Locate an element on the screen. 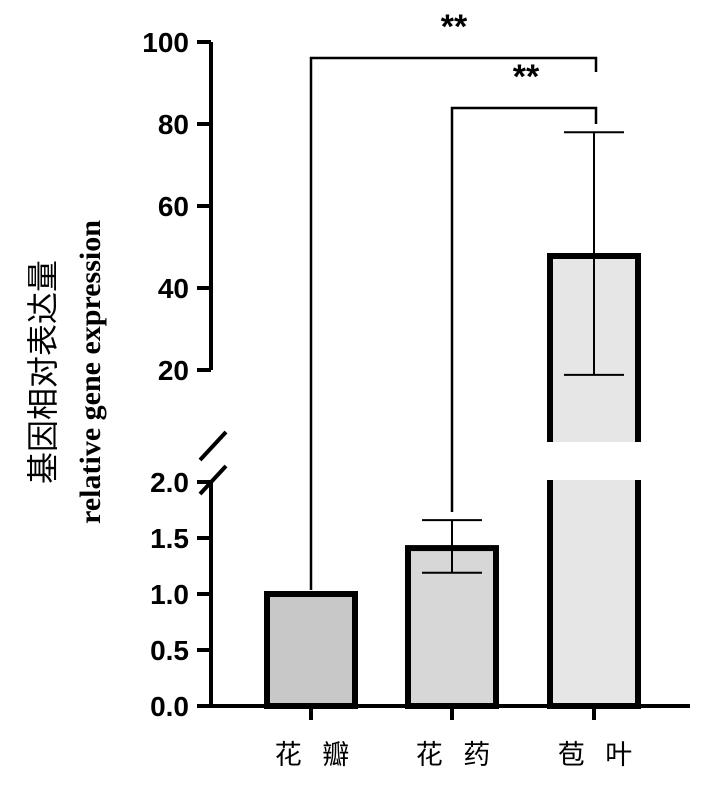 This screenshot has height=796, width=709. y-tick-label: 0.5 is located at coordinates (169, 650).